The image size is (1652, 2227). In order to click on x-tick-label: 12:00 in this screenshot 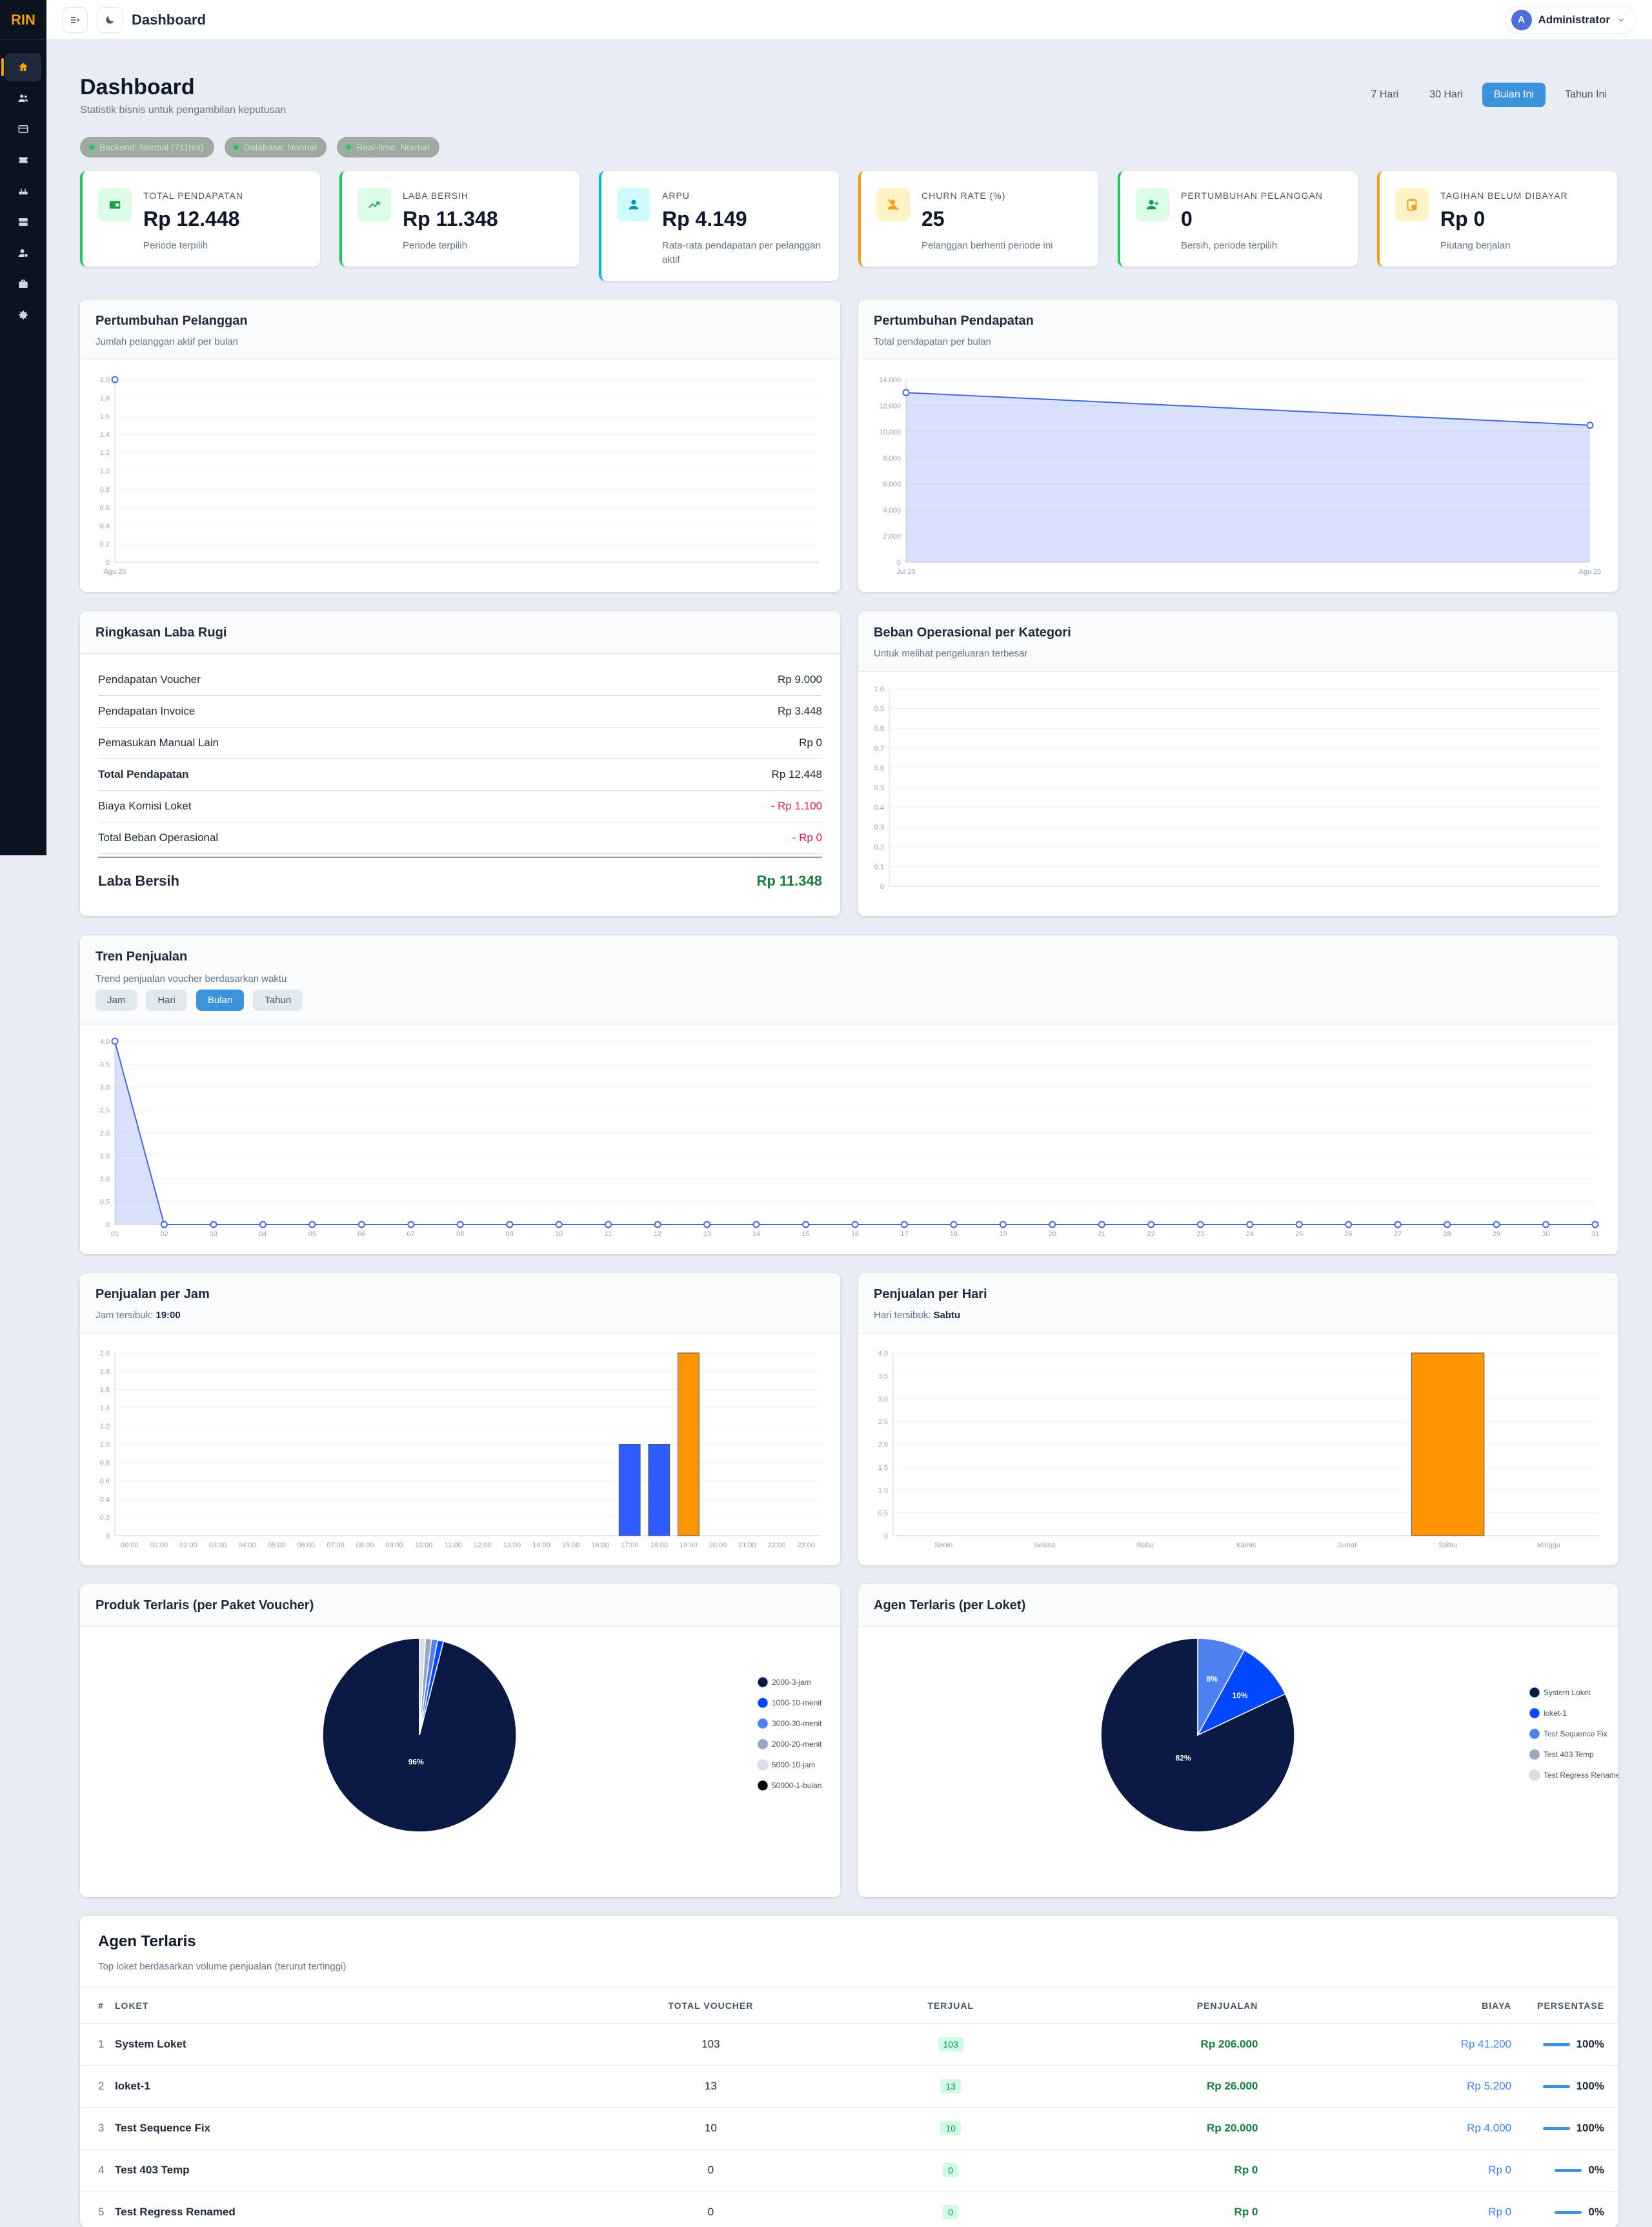, I will do `click(483, 1545)`.